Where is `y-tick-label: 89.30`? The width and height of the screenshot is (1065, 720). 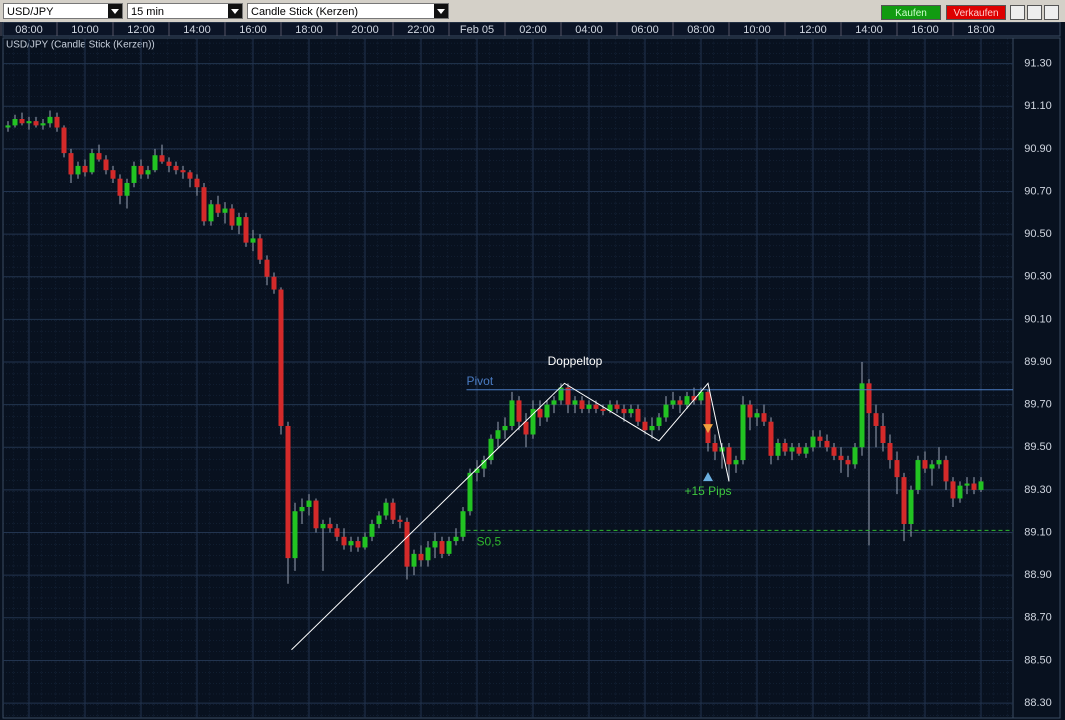
y-tick-label: 89.30 is located at coordinates (1038, 490).